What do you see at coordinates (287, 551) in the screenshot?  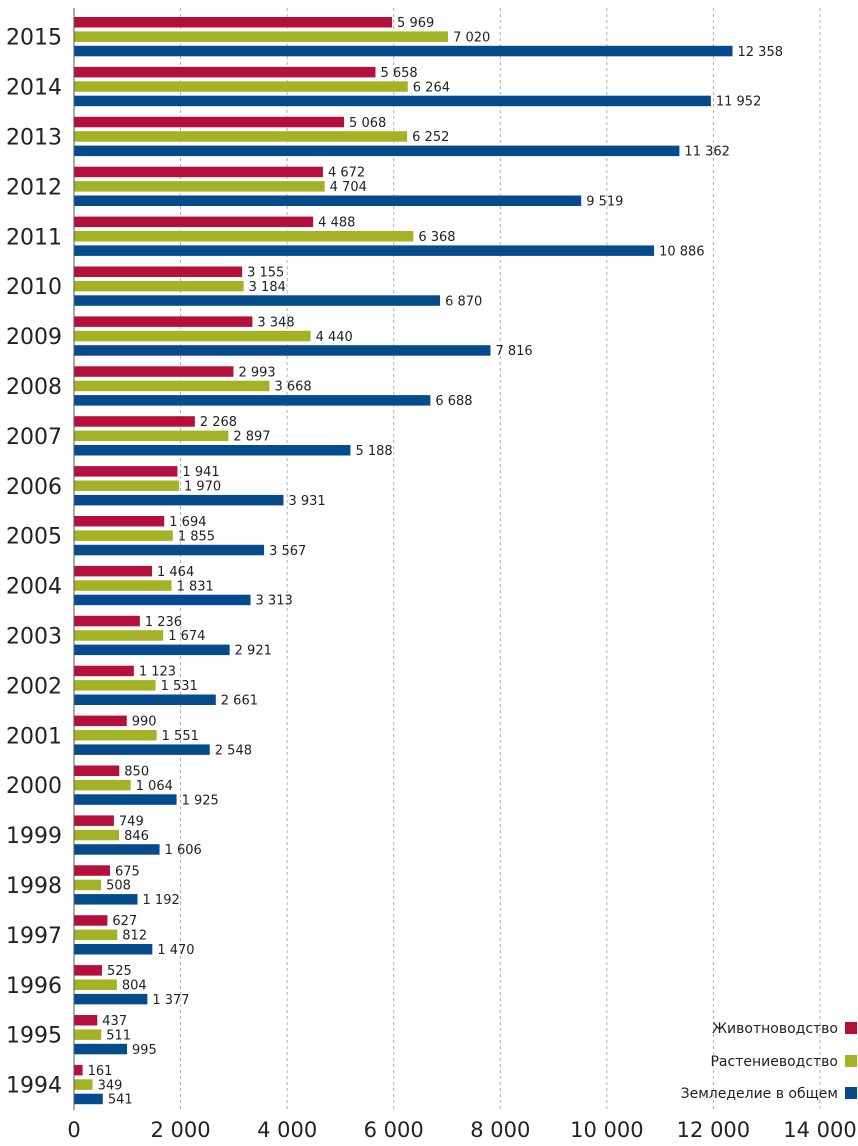 I see `value-label-2005-s2: 3 567` at bounding box center [287, 551].